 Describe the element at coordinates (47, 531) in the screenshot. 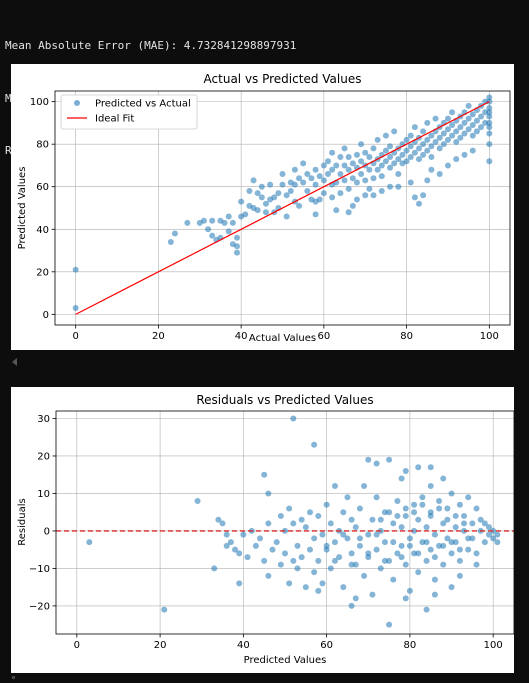

I see `y-tick-label: 0` at that location.